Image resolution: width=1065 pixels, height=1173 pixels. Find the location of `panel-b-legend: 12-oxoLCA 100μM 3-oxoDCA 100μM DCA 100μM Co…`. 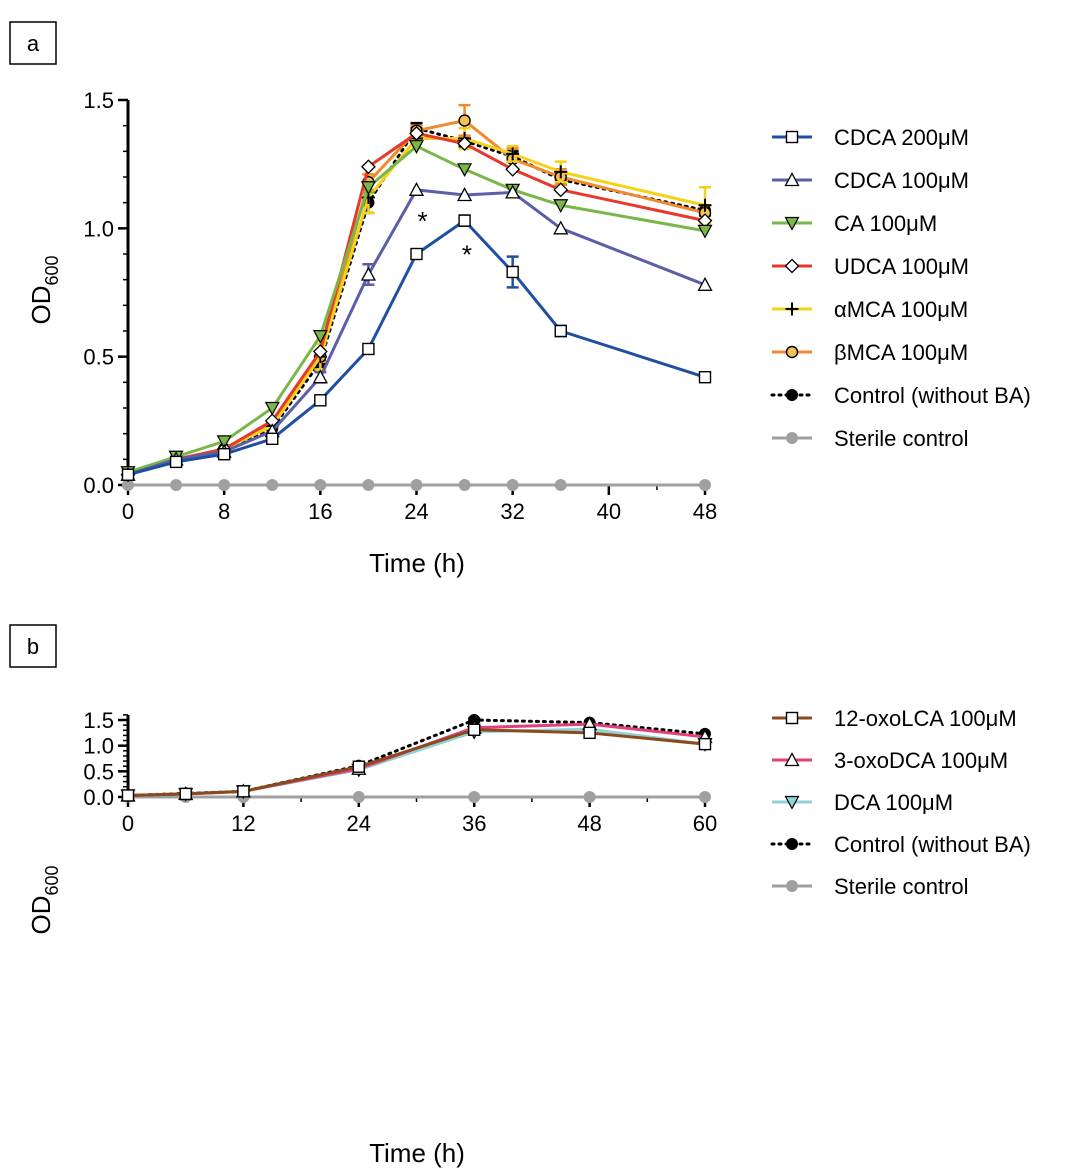

panel-b-legend: 12-oxoLCA 100μM 3-oxoDCA 100μM DCA 100μM Co… is located at coordinates (900, 802).